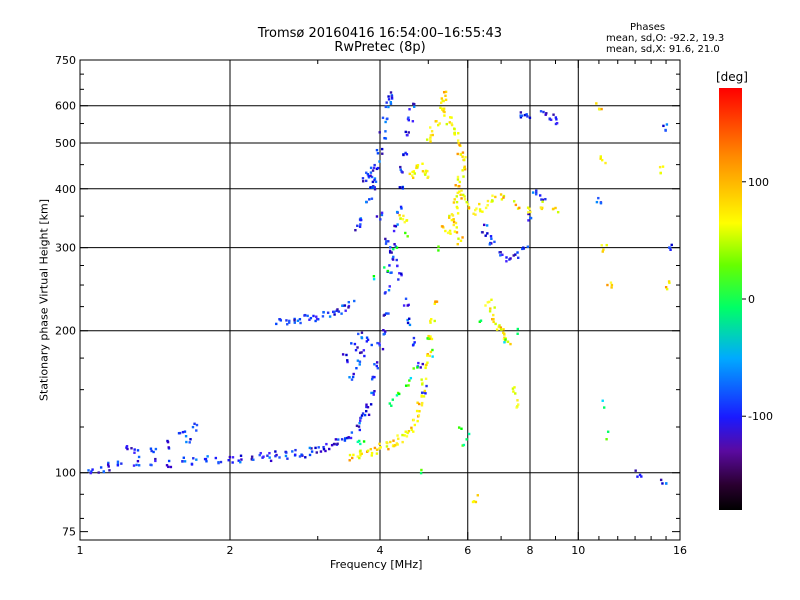 The width and height of the screenshot is (800, 600). Describe the element at coordinates (65, 473) in the screenshot. I see `y-tick-label: 100` at that location.